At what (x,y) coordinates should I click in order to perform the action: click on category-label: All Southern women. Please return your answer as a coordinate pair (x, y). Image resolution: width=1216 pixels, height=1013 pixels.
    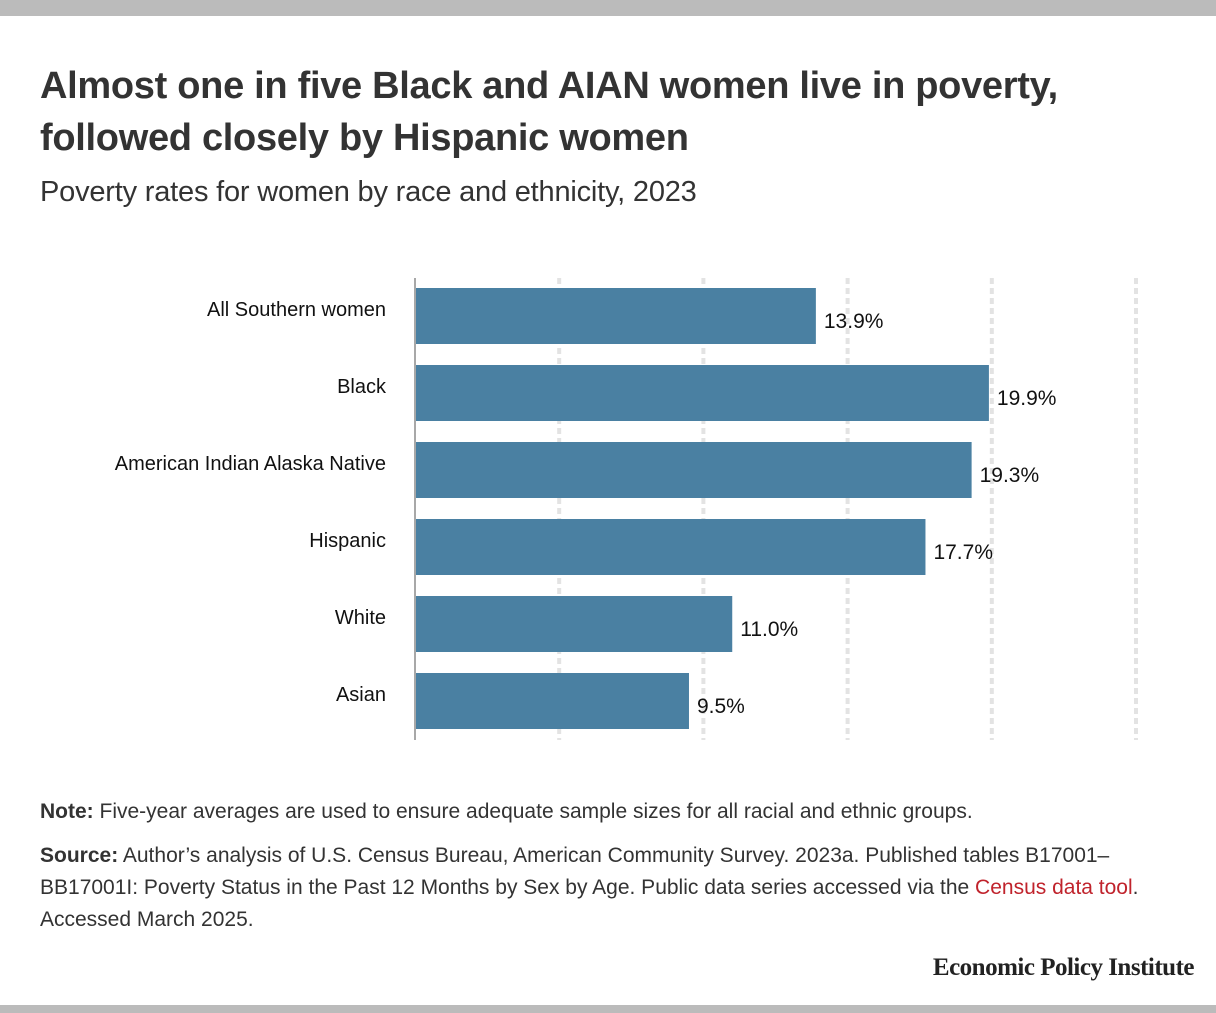
    Looking at the image, I should click on (296, 310).